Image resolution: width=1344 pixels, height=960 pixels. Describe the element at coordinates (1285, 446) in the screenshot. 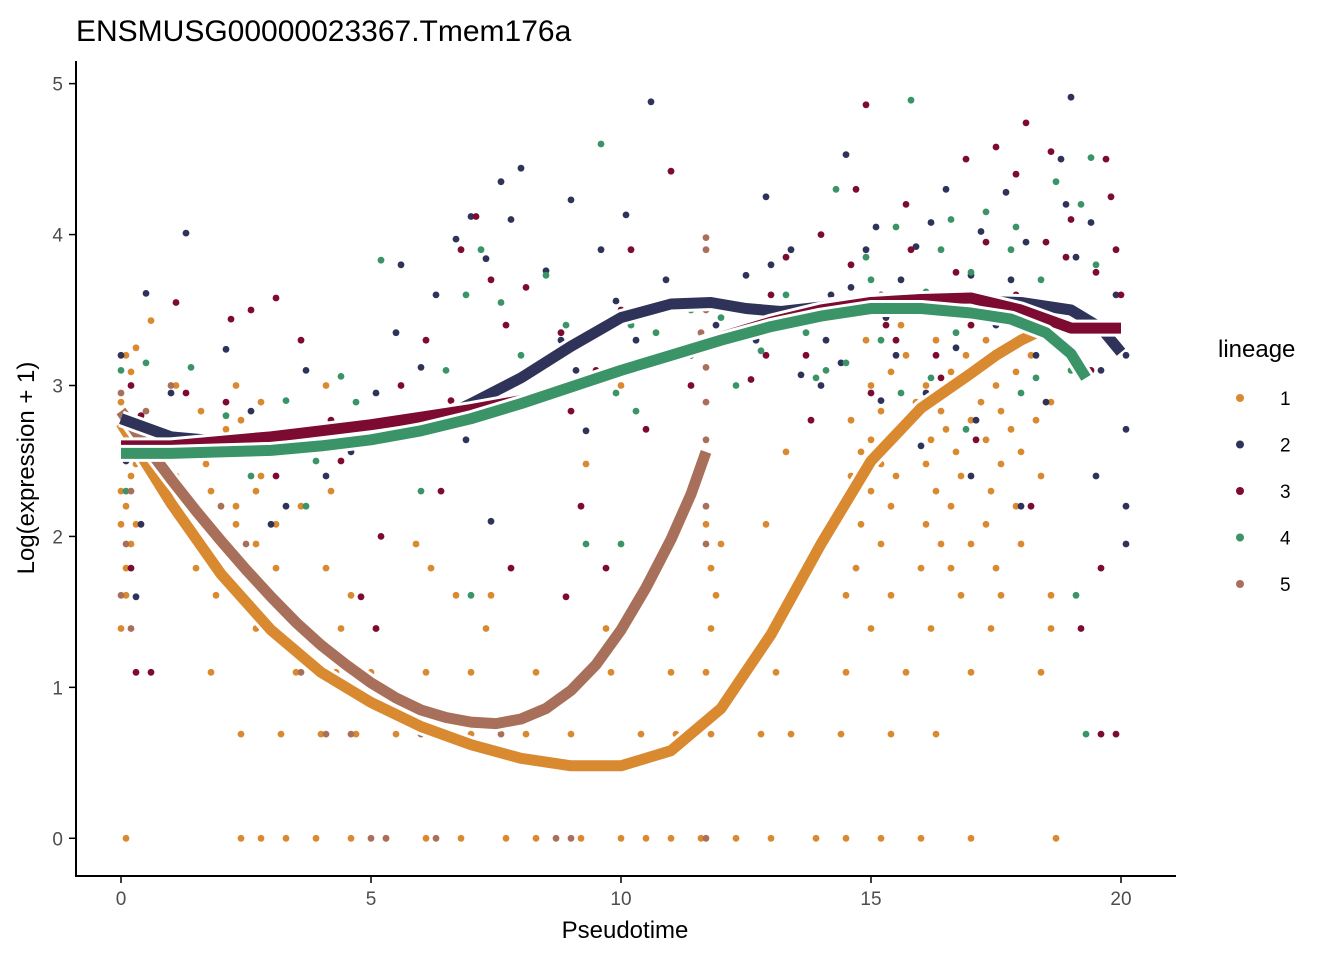

I see `legend-label-2: 2` at that location.